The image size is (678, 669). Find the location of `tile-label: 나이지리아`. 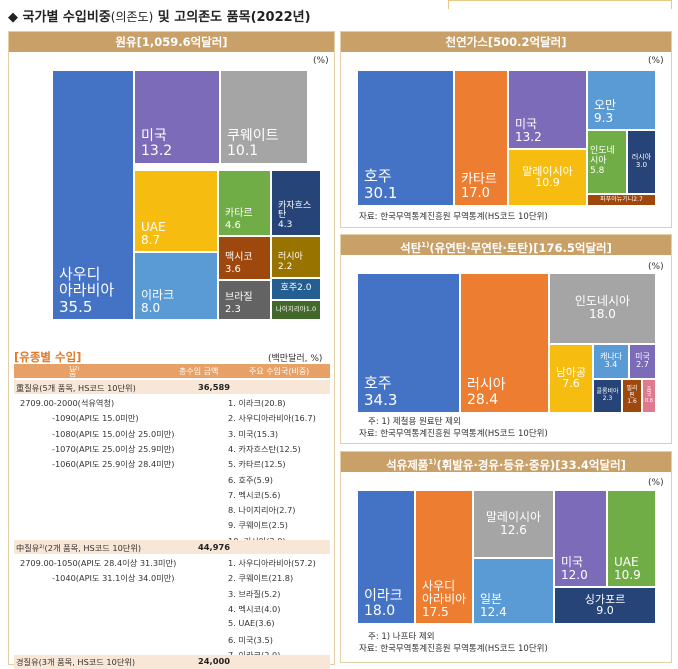

tile-label: 나이지리아 is located at coordinates (290, 309).